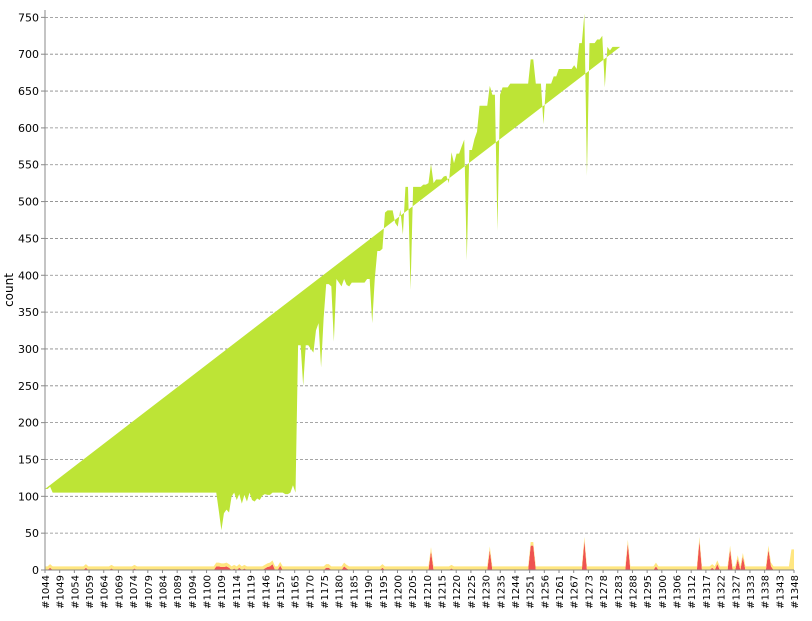 This screenshot has height=621, width=812. What do you see at coordinates (9, 290) in the screenshot?
I see `y-axis-title: count` at bounding box center [9, 290].